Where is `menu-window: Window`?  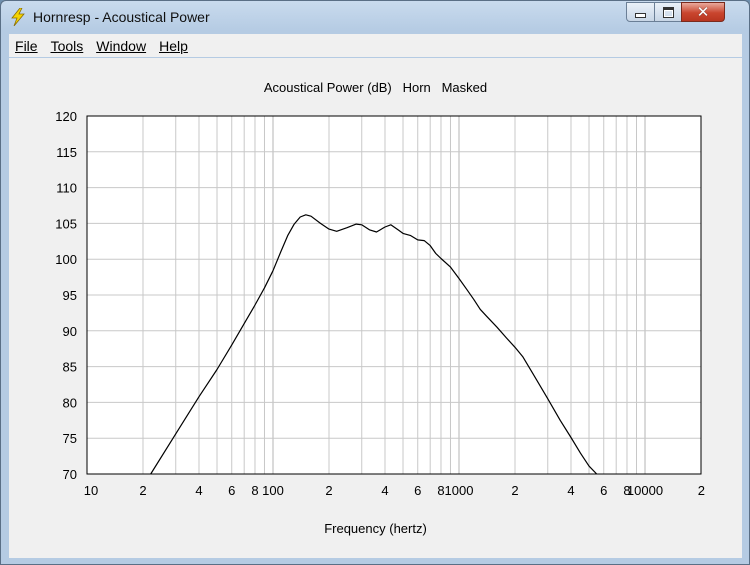 menu-window: Window is located at coordinates (121, 45).